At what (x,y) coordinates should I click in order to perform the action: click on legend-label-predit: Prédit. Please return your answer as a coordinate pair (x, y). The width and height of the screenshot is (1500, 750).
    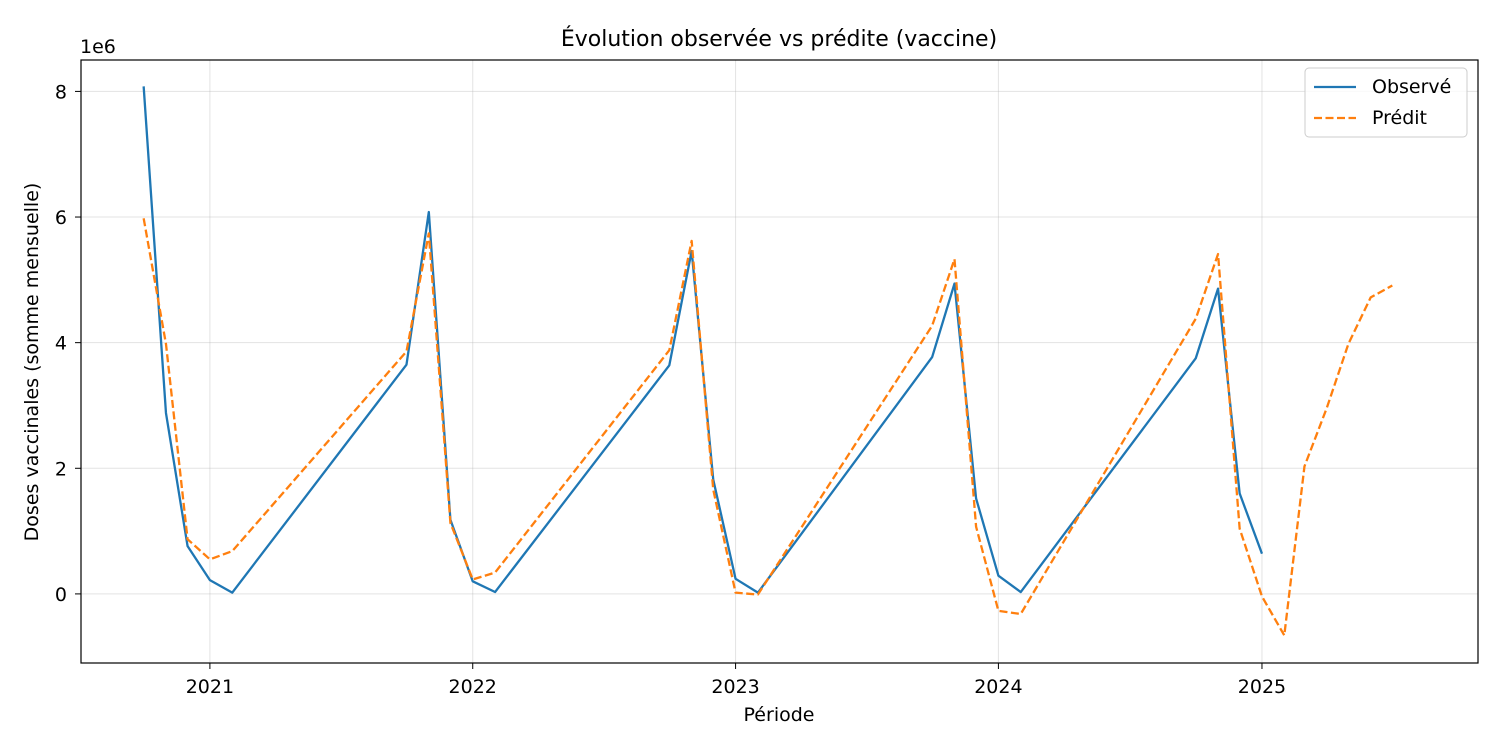
    Looking at the image, I should click on (1399, 118).